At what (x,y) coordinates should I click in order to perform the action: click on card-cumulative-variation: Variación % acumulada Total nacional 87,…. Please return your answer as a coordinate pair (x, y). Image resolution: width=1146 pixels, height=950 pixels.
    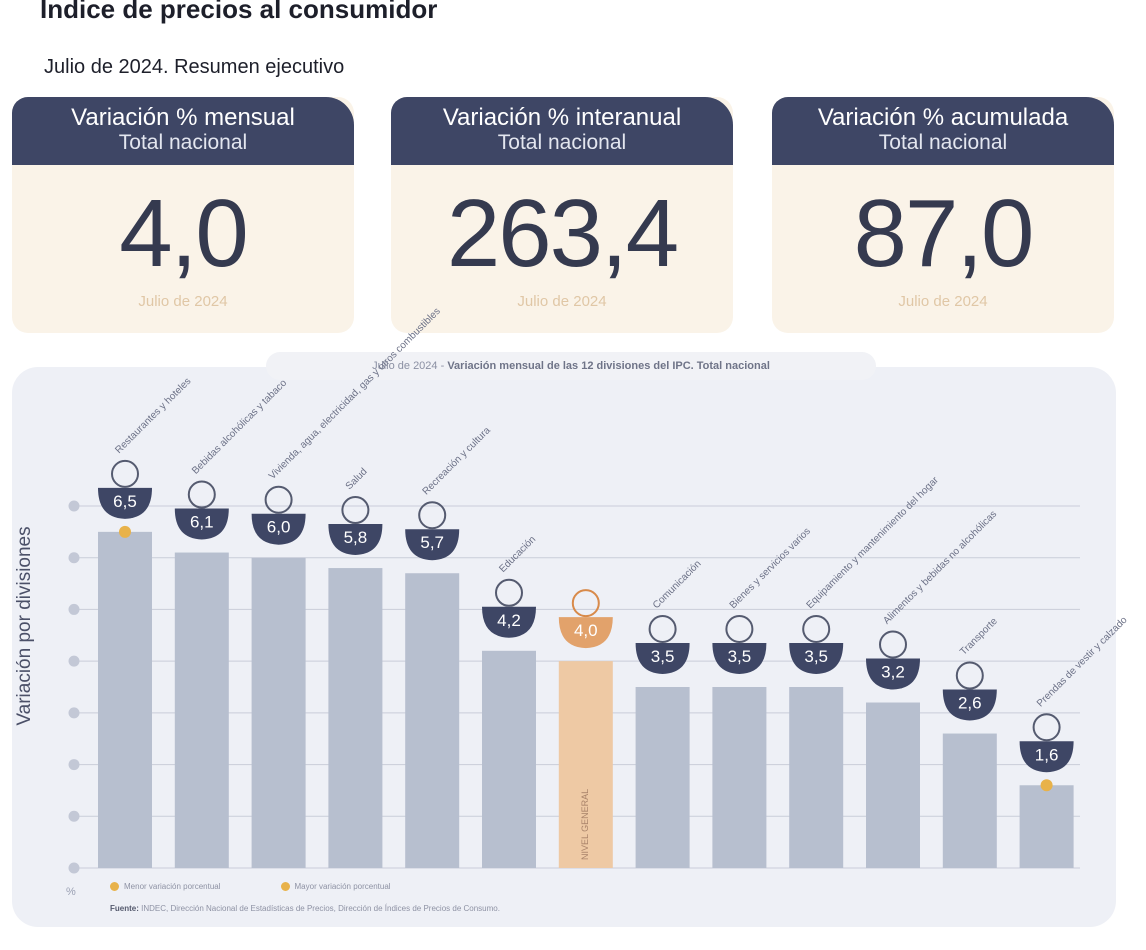
    Looking at the image, I should click on (943, 215).